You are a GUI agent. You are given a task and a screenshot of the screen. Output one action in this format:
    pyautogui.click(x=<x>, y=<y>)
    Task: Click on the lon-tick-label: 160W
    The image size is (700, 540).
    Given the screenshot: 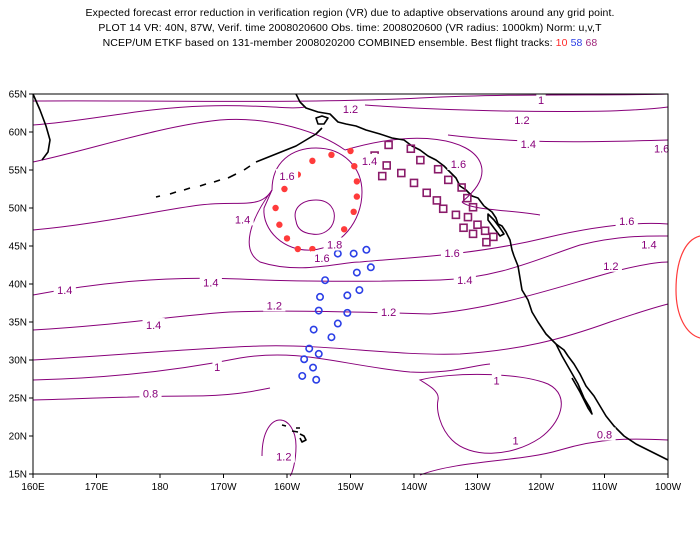 What is the action you would take?
    pyautogui.click(x=287, y=487)
    